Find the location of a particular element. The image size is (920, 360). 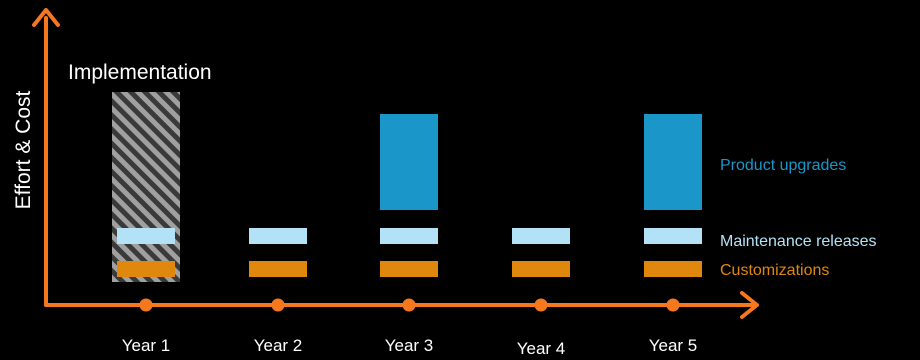

implementation-annotation: Implementation is located at coordinates (140, 72).